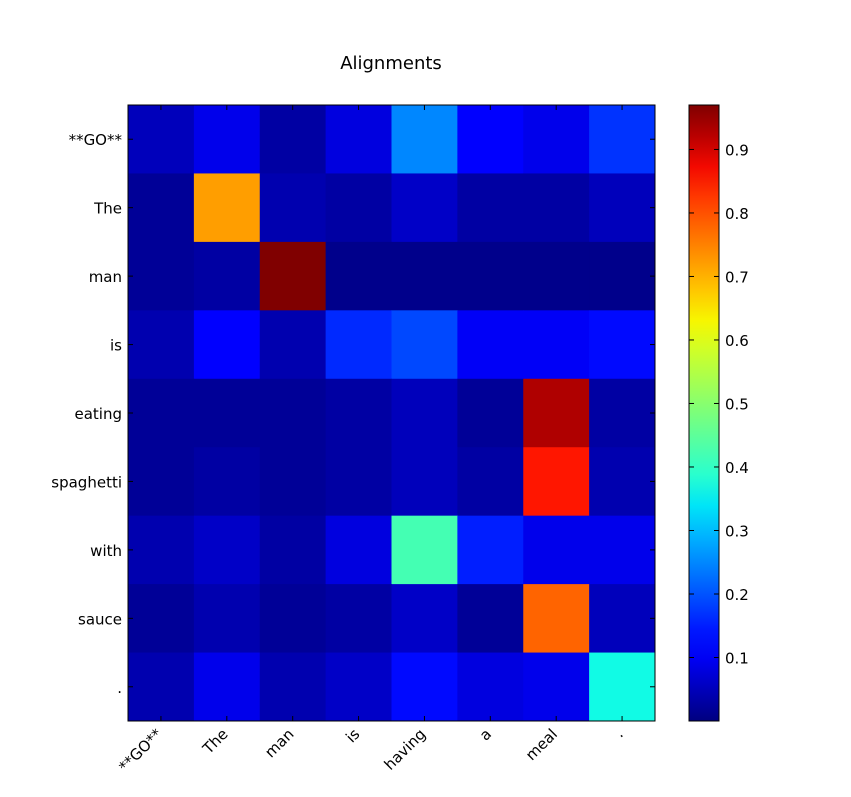 The image size is (851, 797). Describe the element at coordinates (737, 658) in the screenshot. I see `colorbar-tick-label: 0.1` at that location.